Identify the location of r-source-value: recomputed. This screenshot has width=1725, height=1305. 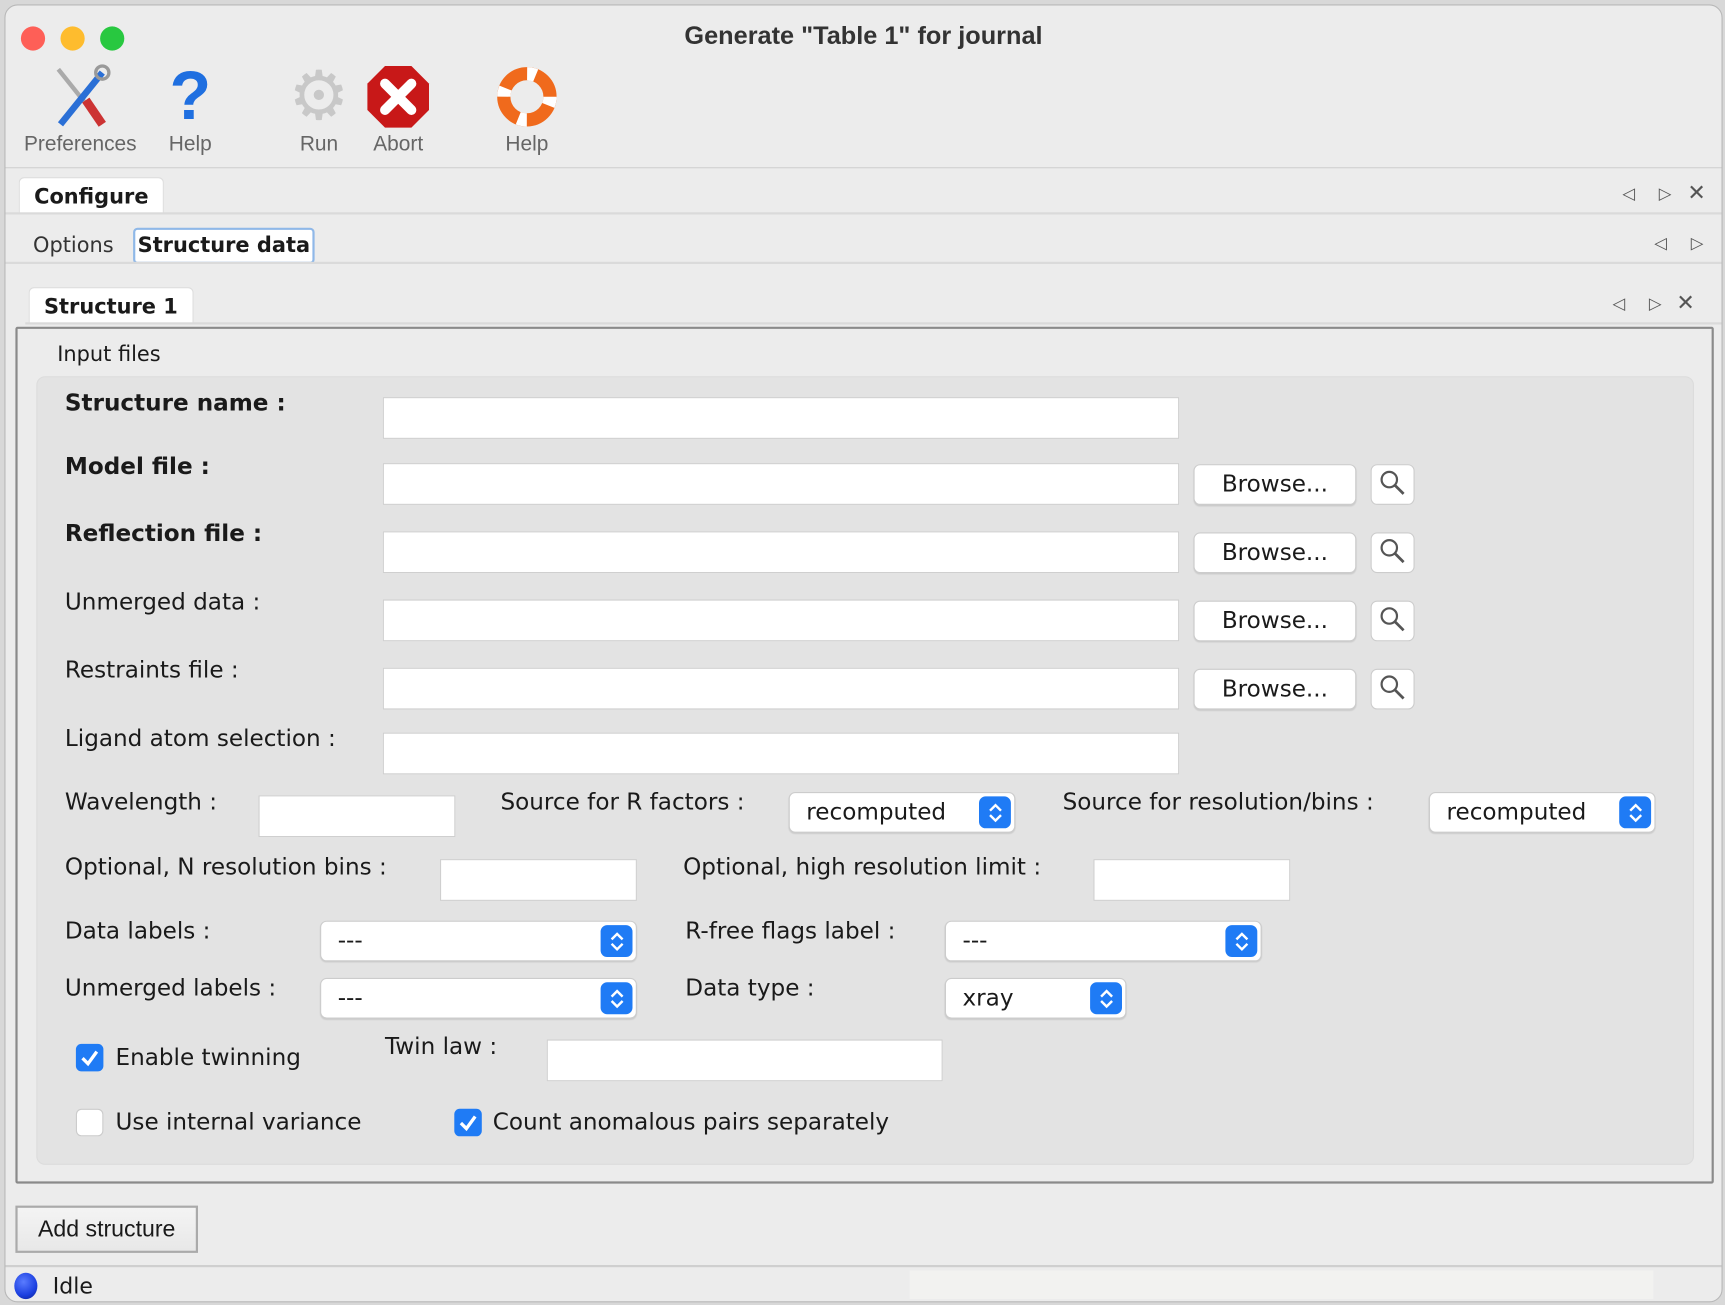
(876, 811).